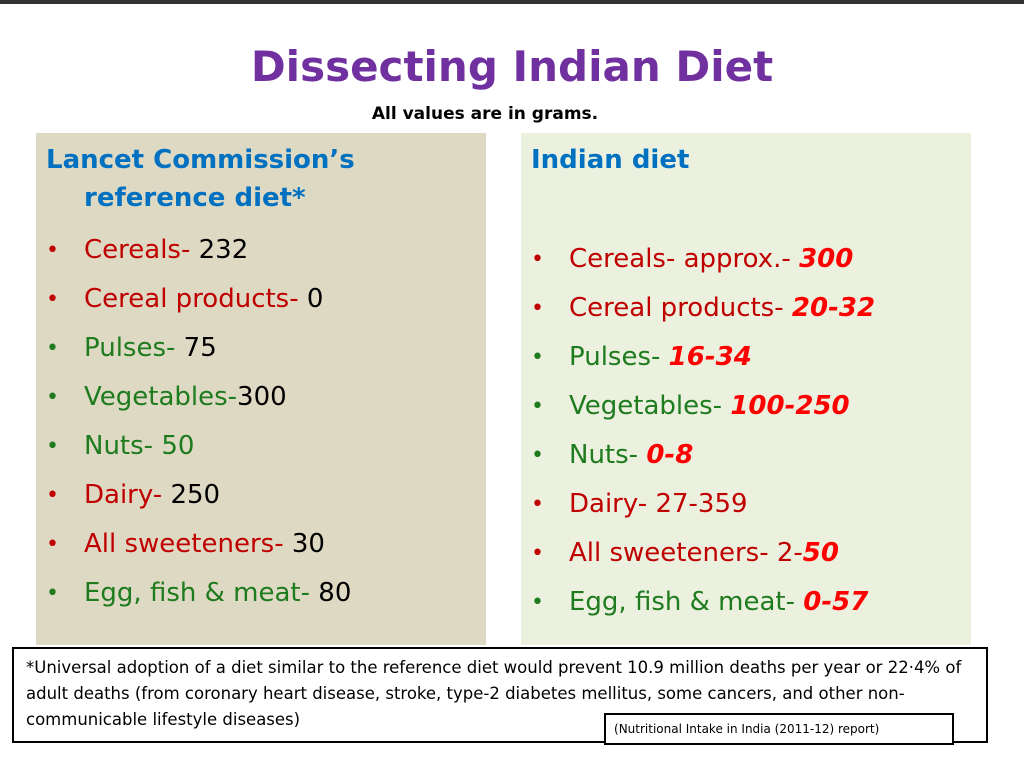 This screenshot has height=775, width=1024. I want to click on subtitle: All values are in grams., so click(485, 114).